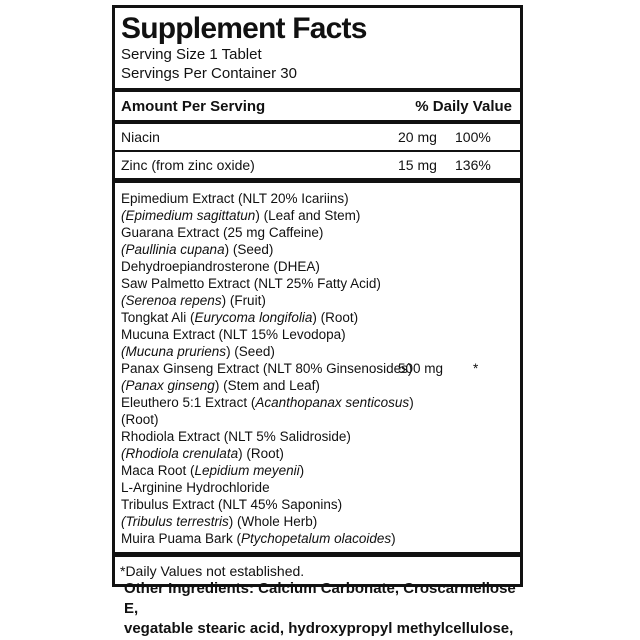  I want to click on panel-title: Supplement Facts, so click(244, 28).